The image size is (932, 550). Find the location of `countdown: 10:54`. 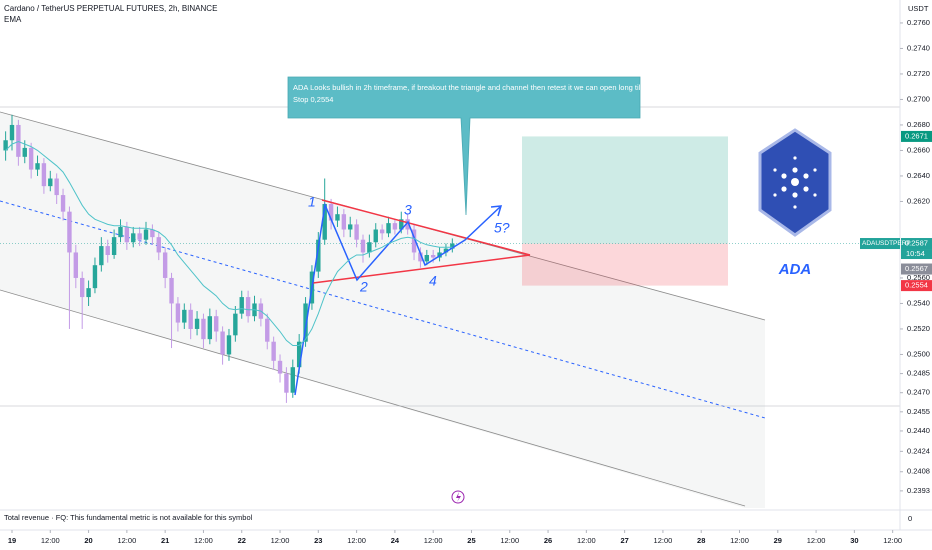

countdown: 10:54 is located at coordinates (915, 253).